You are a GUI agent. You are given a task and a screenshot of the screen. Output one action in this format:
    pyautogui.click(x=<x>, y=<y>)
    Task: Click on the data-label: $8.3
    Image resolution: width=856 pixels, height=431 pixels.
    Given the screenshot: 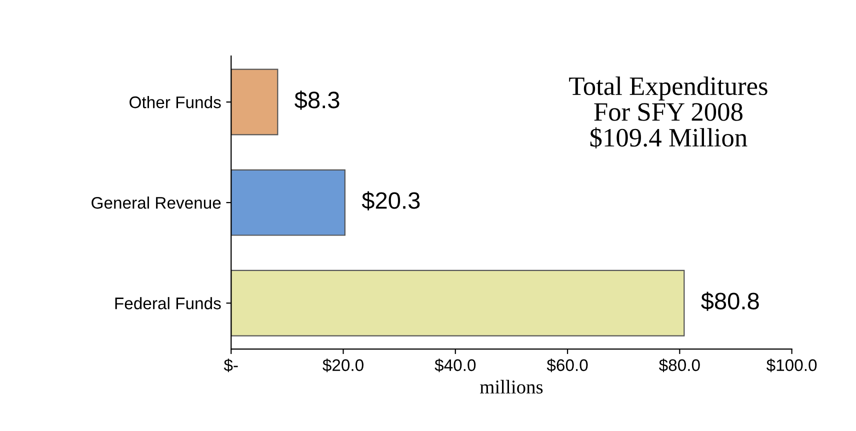 What is the action you would take?
    pyautogui.click(x=317, y=100)
    